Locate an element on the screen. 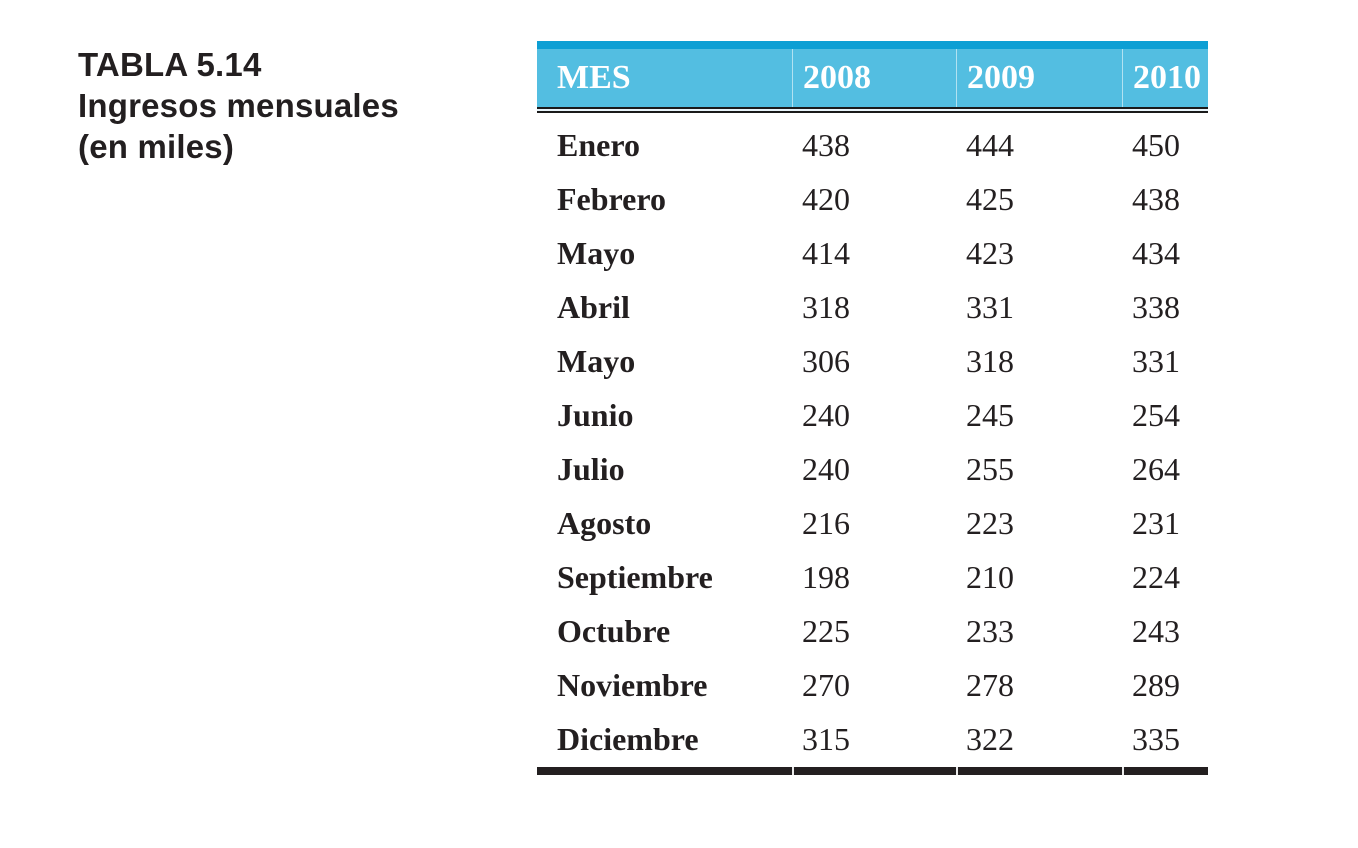 The width and height of the screenshot is (1358, 848). header-top-stripe is located at coordinates (872, 45).